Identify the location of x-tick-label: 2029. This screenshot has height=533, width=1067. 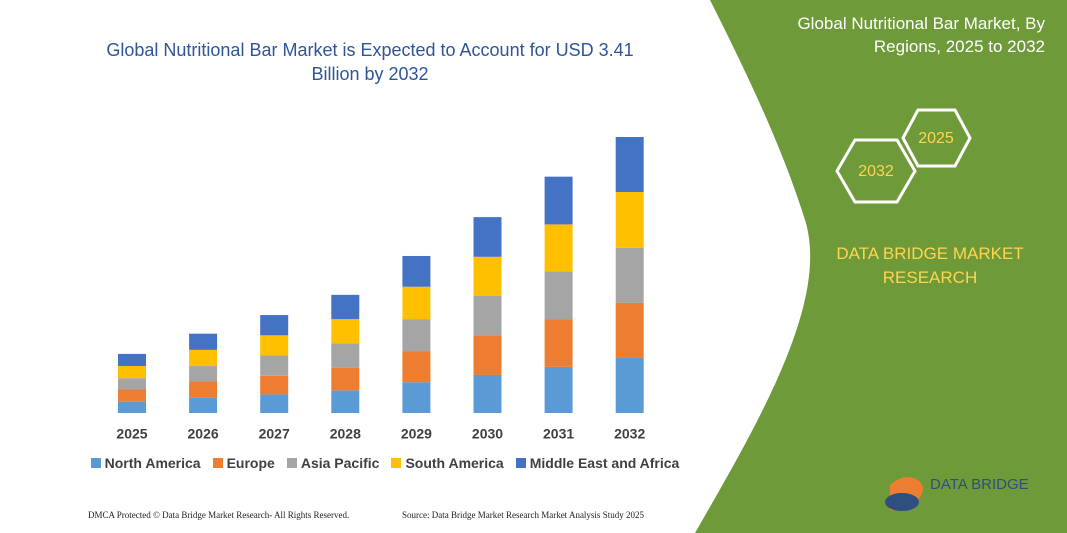
(416, 434).